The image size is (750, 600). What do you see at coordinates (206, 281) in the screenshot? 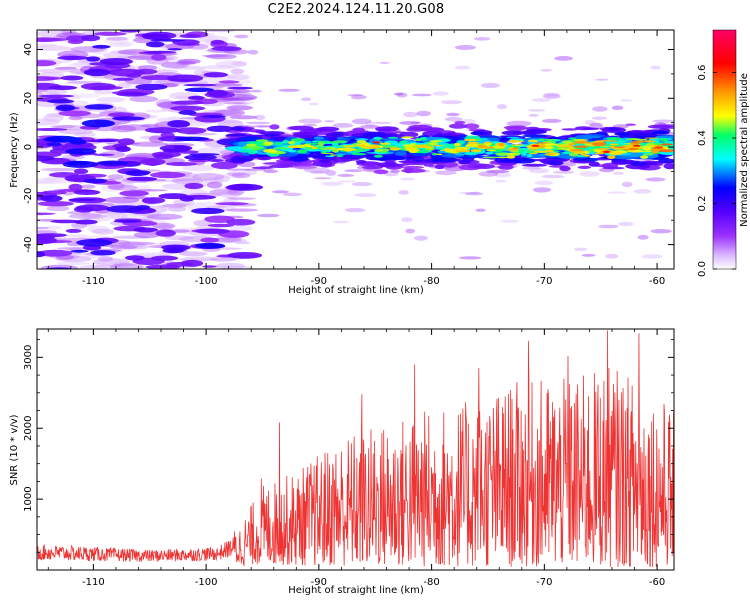
I see `spectrogram-x-tick-label: -100` at bounding box center [206, 281].